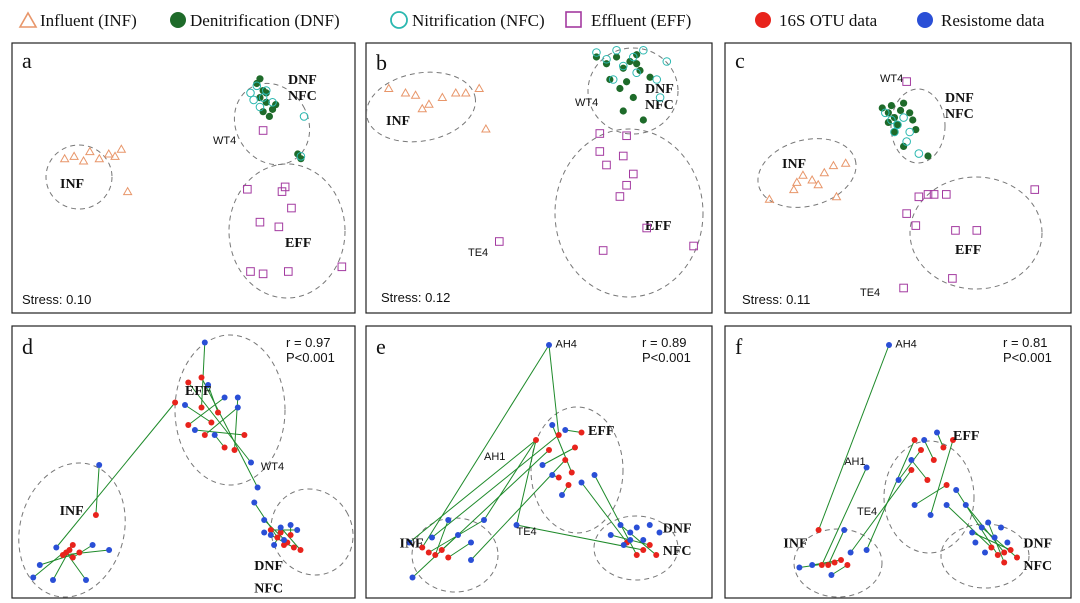  I want to click on ellipse-a-inf, so click(79, 177).